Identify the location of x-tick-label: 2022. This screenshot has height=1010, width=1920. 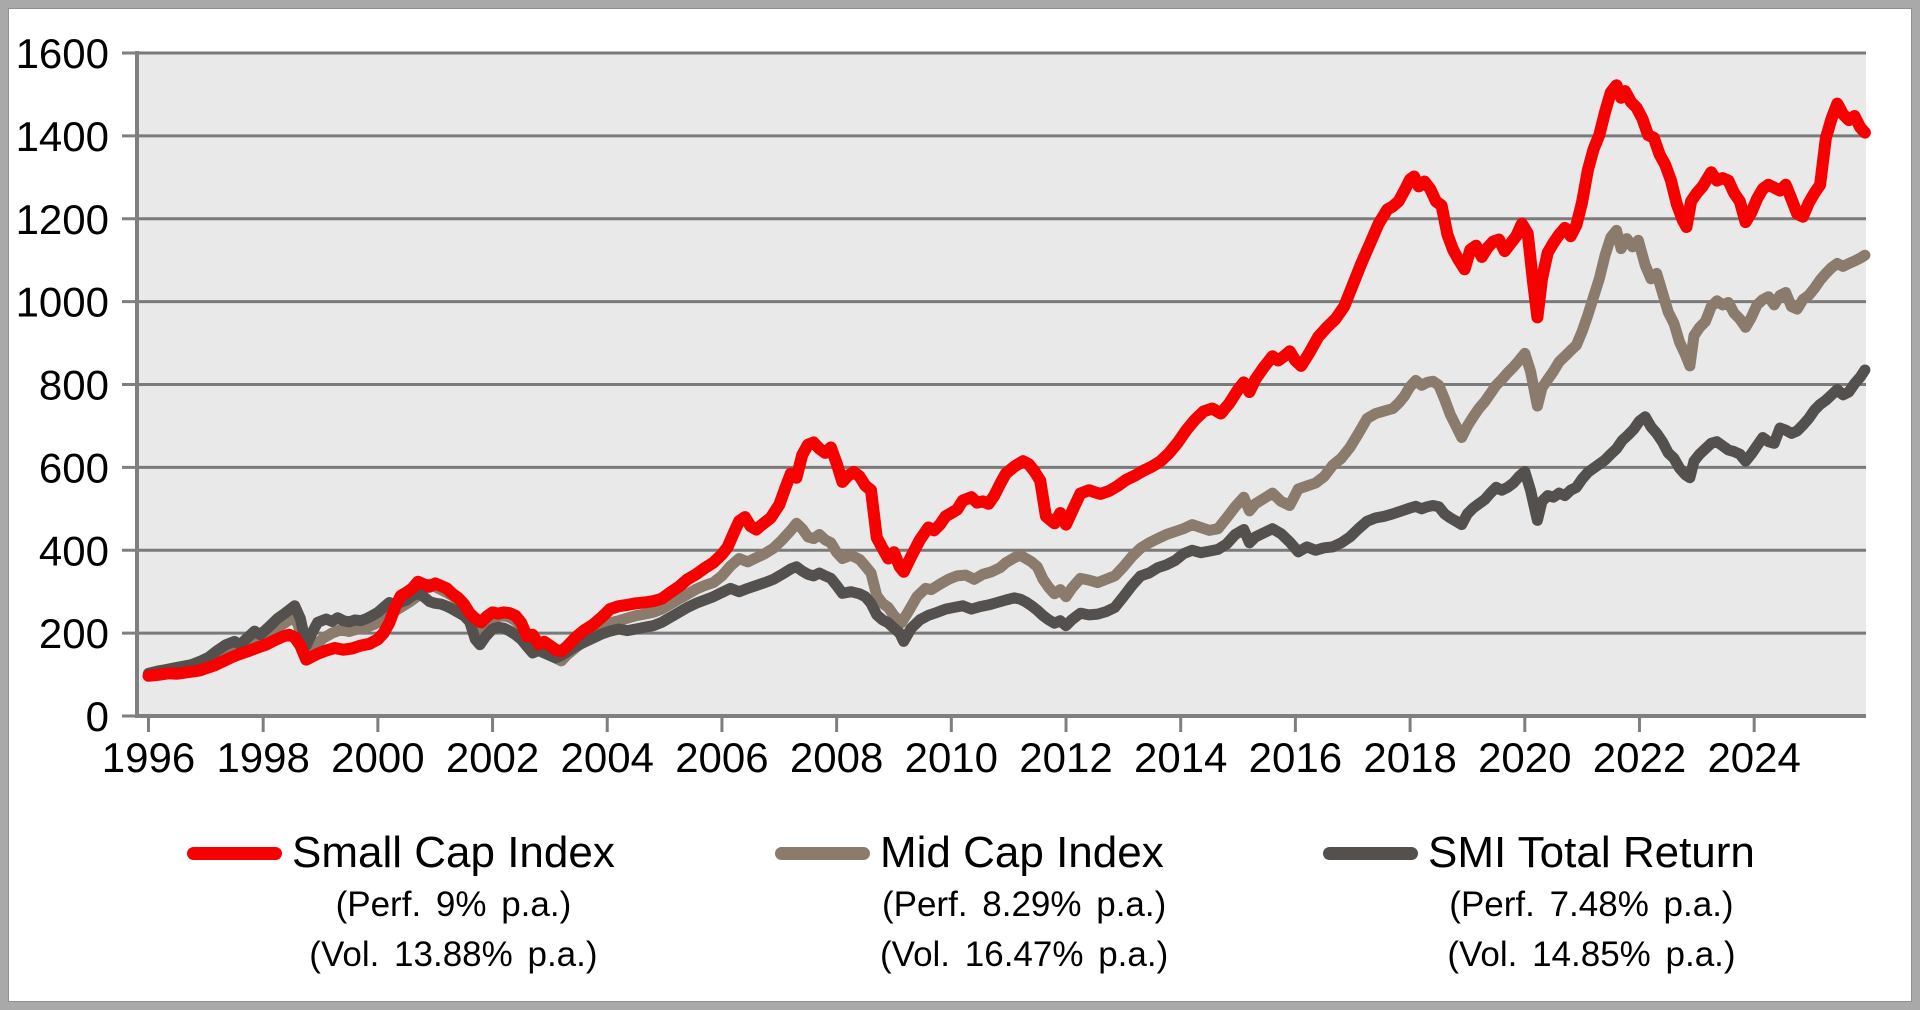
(1639, 757).